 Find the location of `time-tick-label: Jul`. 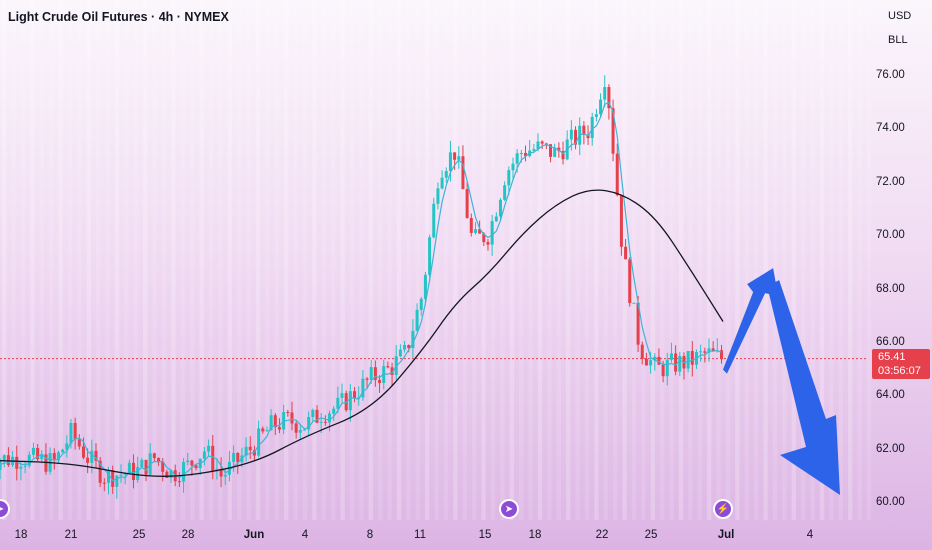

time-tick-label: Jul is located at coordinates (726, 535).